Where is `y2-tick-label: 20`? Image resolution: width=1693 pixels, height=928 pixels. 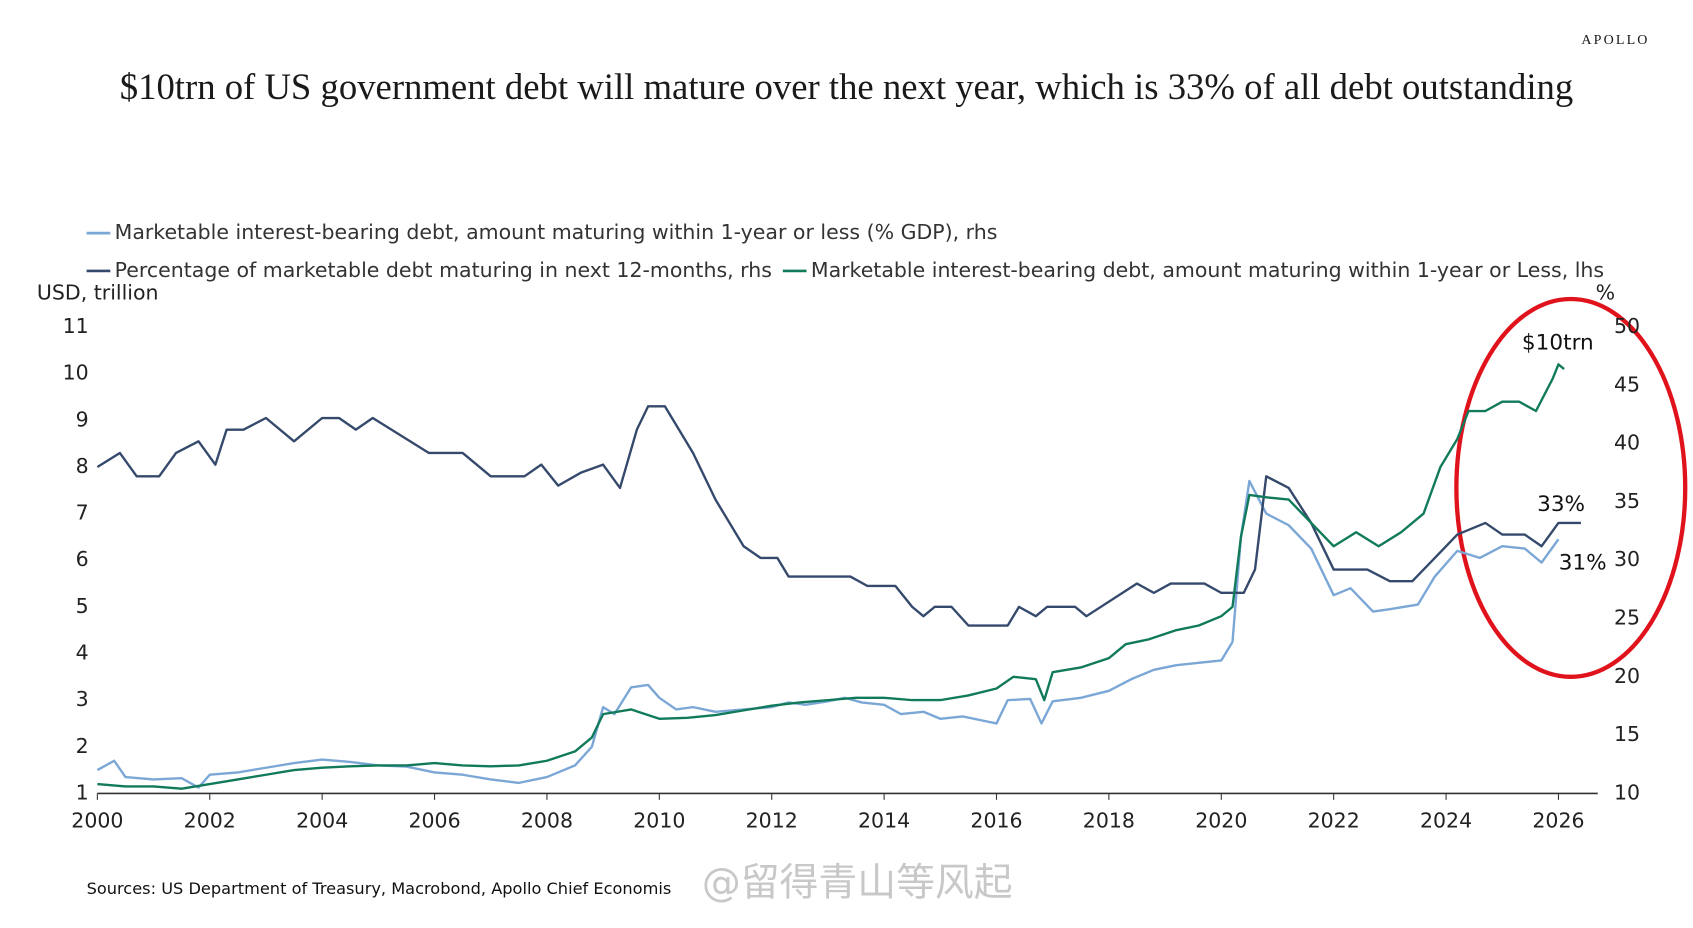 y2-tick-label: 20 is located at coordinates (1627, 676).